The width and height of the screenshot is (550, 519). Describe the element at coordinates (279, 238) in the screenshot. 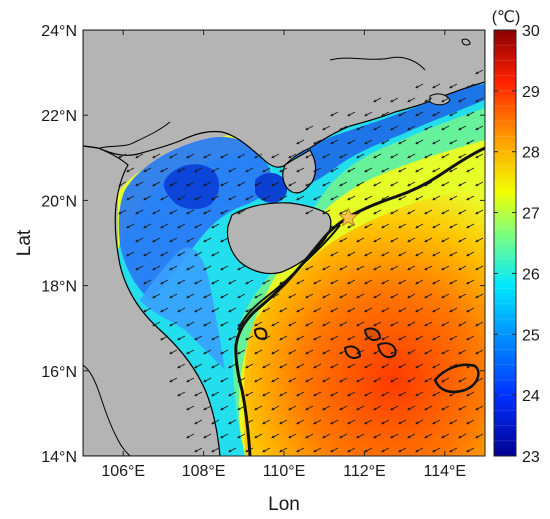

I see `land-hainan-island` at that location.